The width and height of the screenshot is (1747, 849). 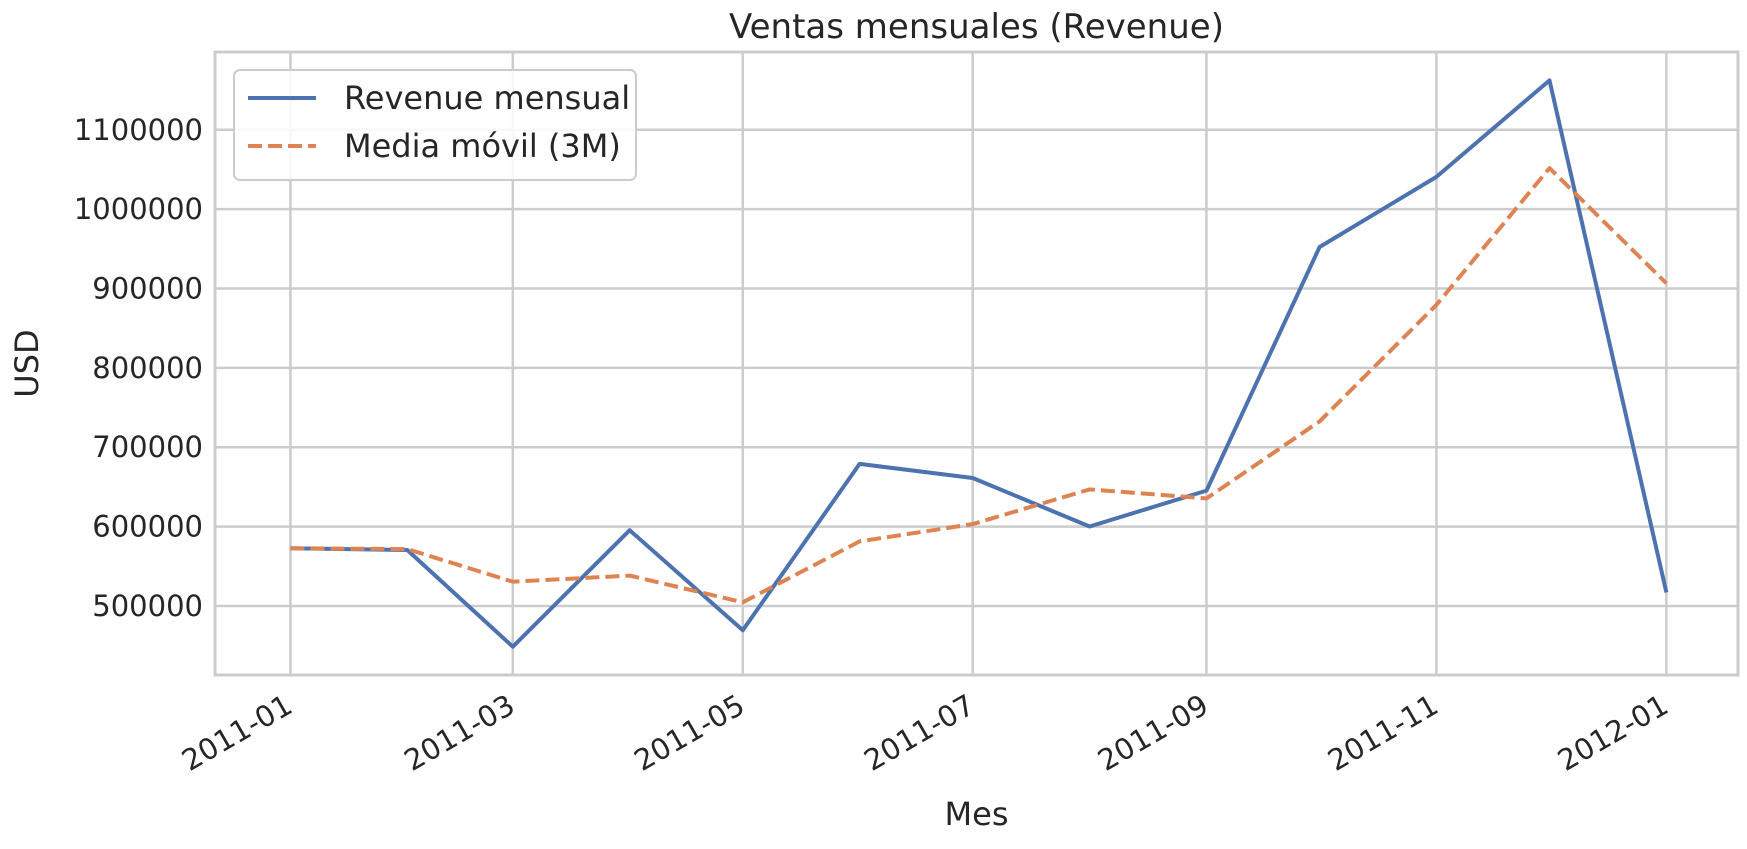 I want to click on x-tick-label: 2011-03, so click(x=459, y=733).